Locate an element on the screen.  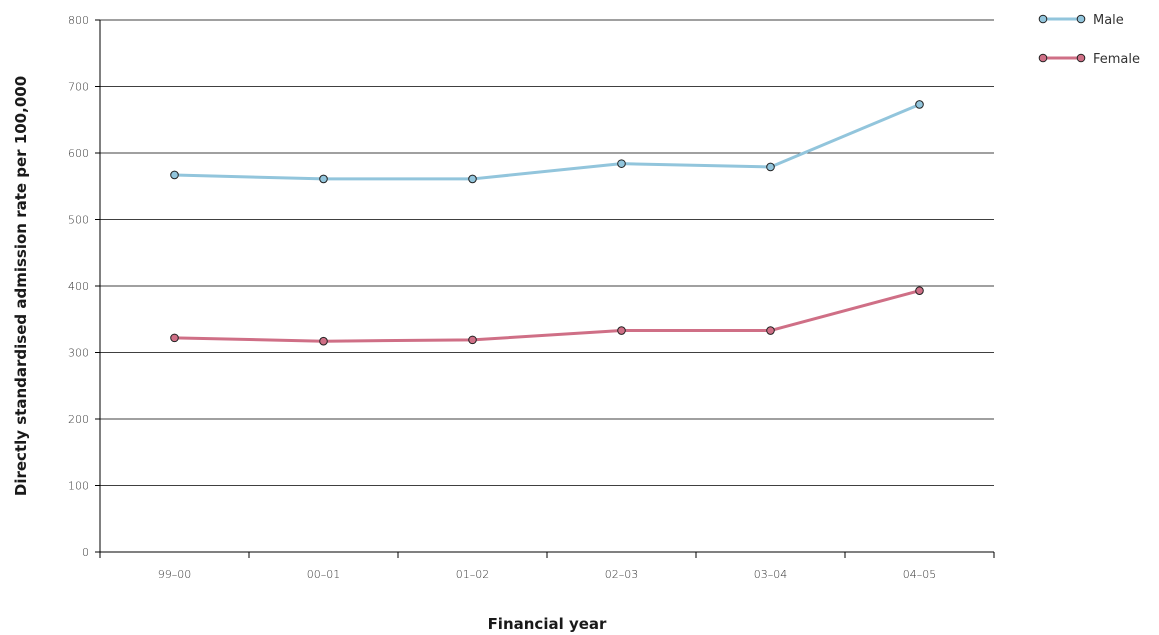
legend-item-male: Male is located at coordinates (1081, 20).